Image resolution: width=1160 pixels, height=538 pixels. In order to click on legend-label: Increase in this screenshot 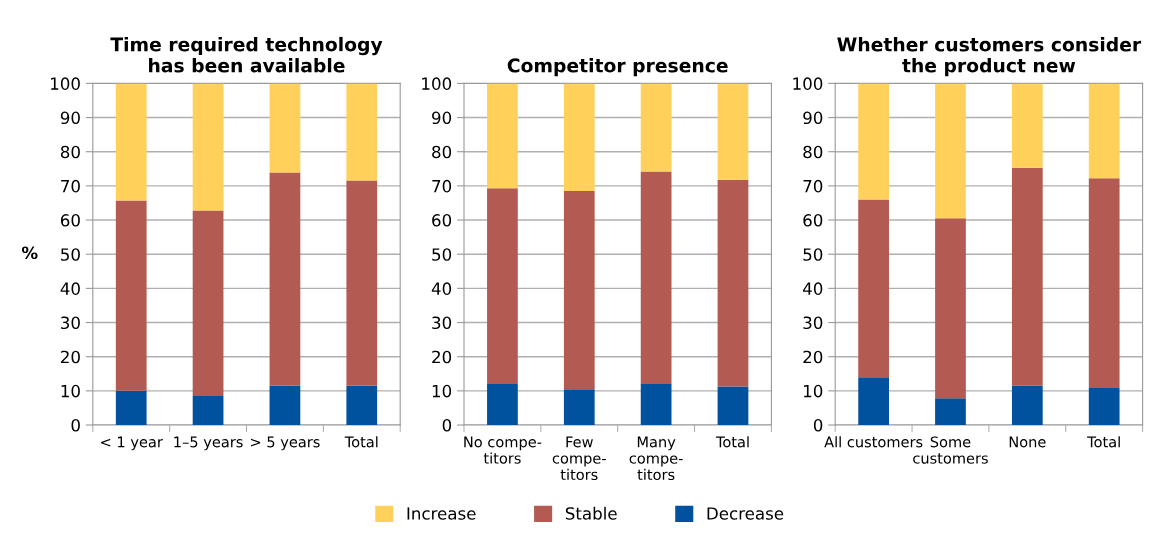, I will do `click(441, 513)`.